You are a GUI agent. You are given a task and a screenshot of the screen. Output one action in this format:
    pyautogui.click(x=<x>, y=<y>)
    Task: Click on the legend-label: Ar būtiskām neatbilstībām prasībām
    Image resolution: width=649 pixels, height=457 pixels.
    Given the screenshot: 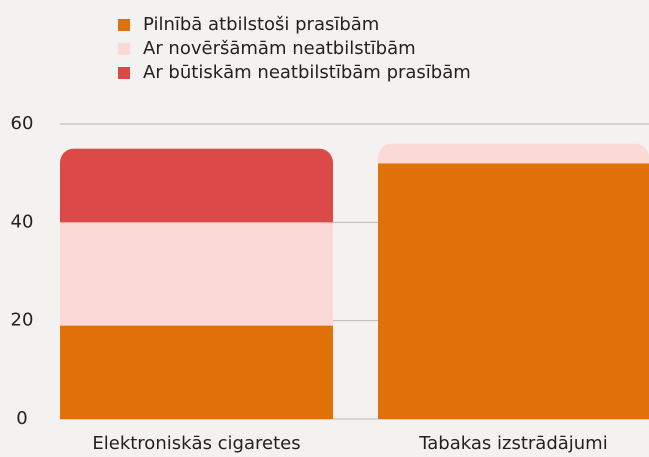 What is the action you would take?
    pyautogui.click(x=307, y=72)
    